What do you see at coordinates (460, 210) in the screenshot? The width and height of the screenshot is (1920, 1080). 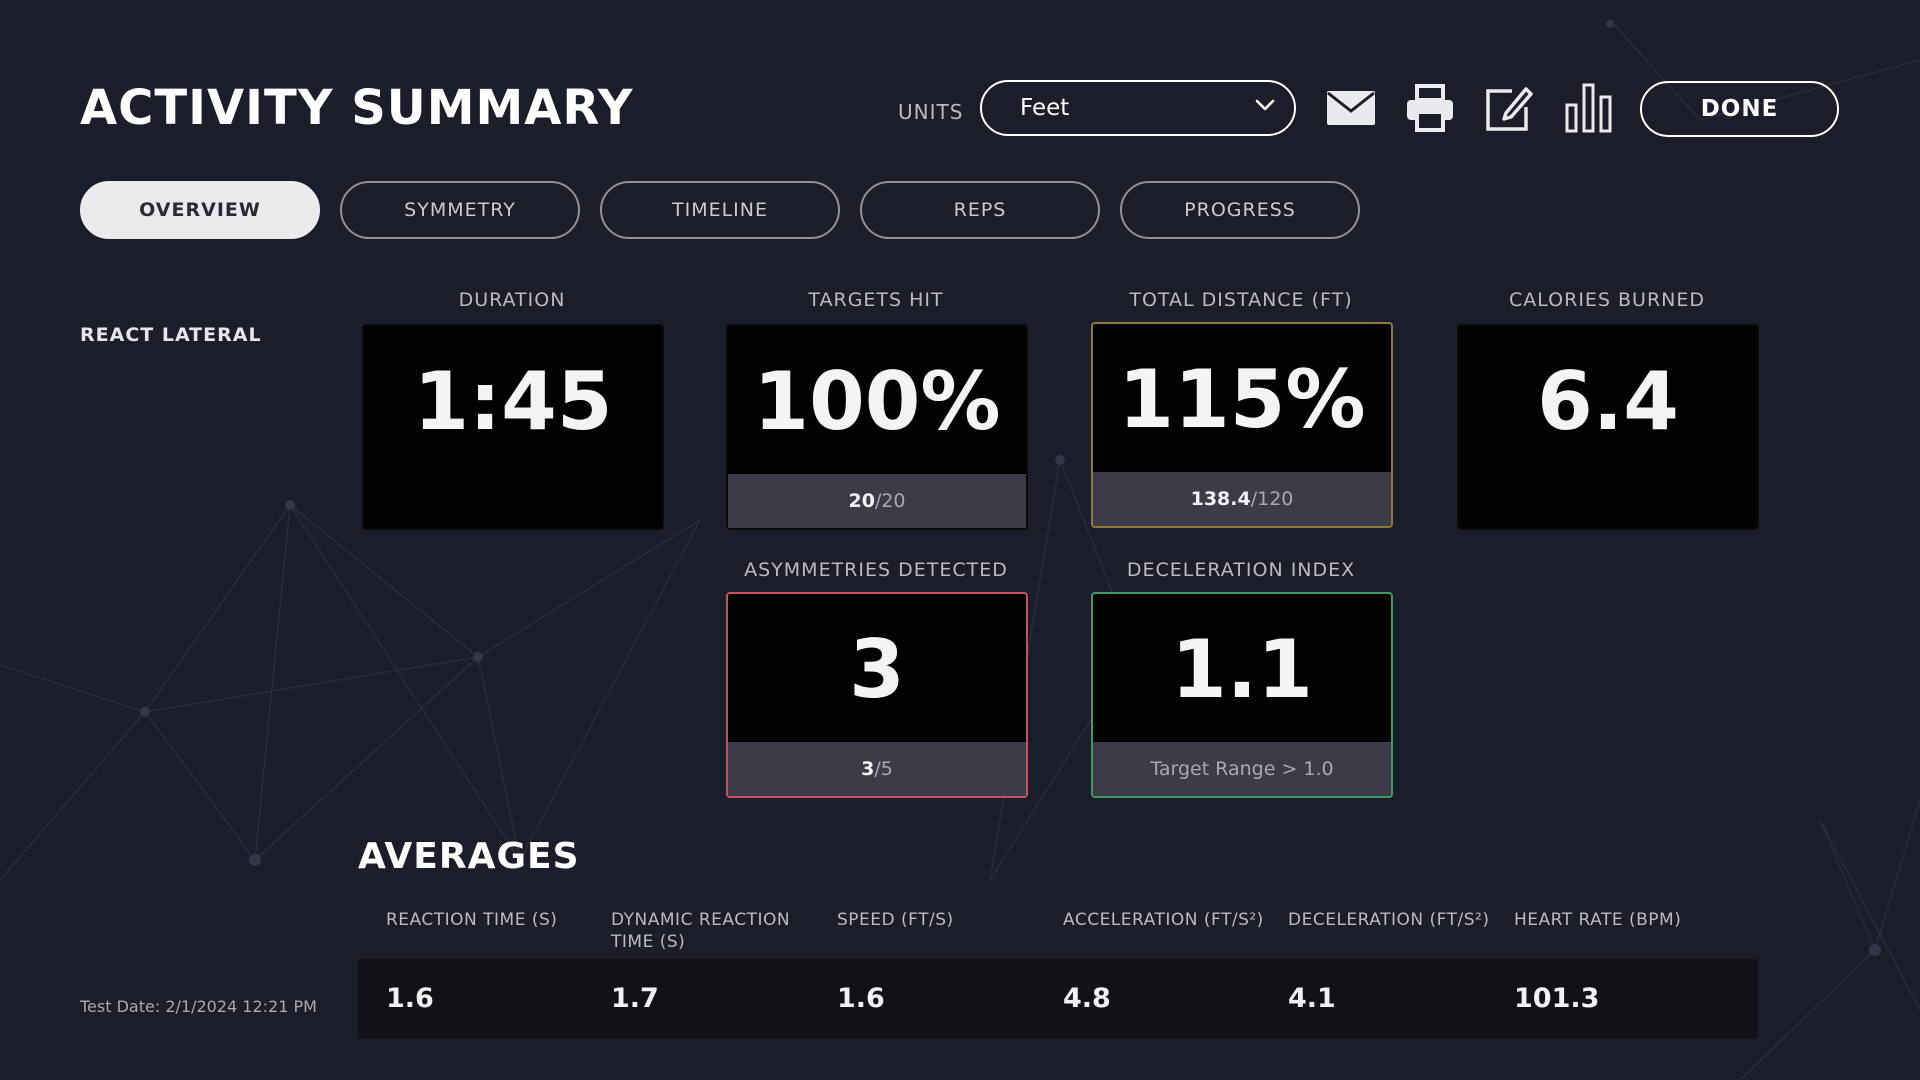 I see `tab-symmetry: SYMMETRY` at bounding box center [460, 210].